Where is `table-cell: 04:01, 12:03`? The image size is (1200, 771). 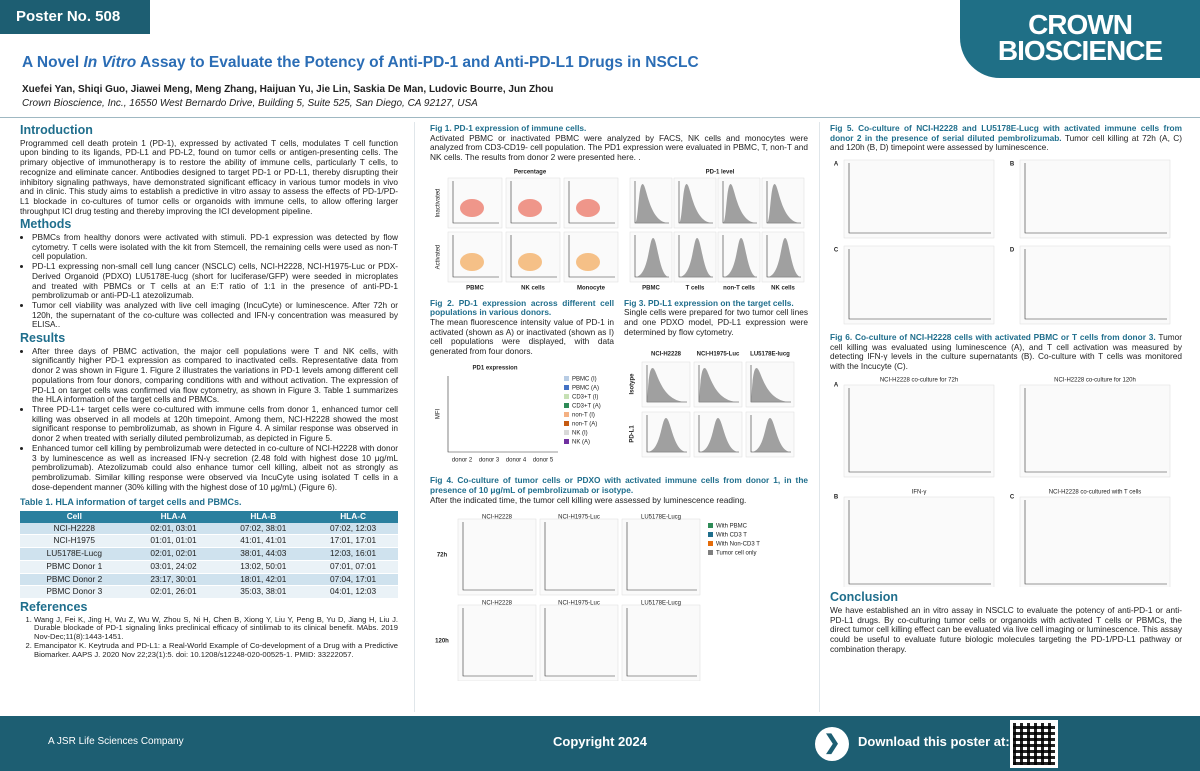 table-cell: 04:01, 12:03 is located at coordinates (353, 592).